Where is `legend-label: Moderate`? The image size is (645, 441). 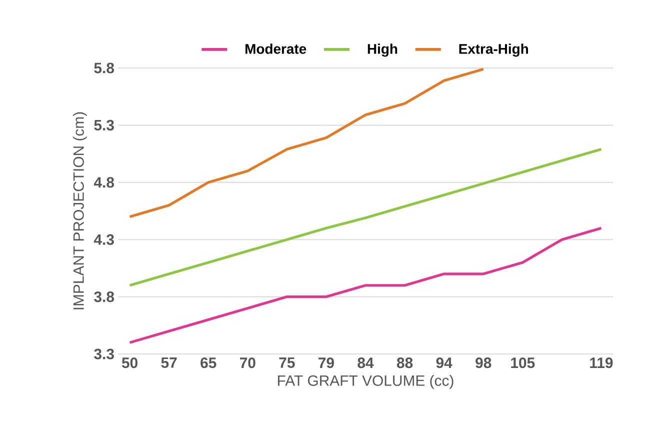
legend-label: Moderate is located at coordinates (276, 49).